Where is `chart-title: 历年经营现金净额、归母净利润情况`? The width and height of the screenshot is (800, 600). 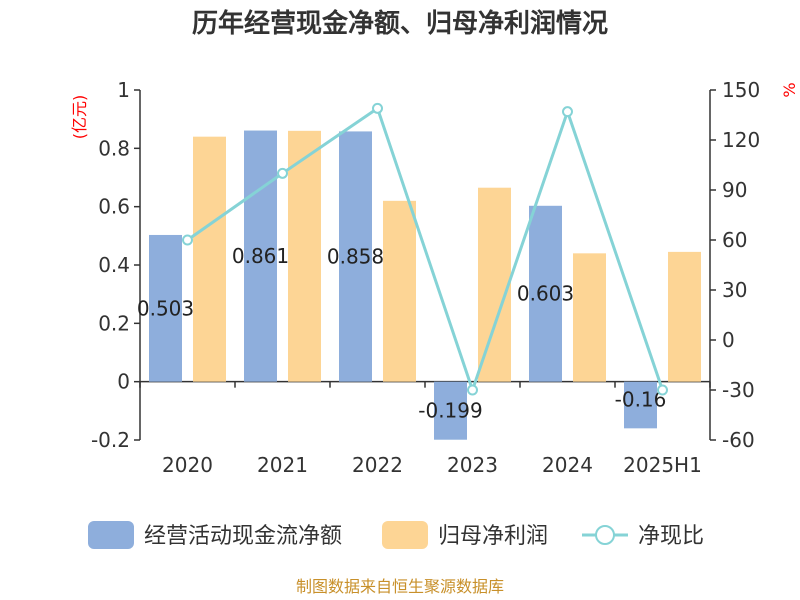 chart-title: 历年经营现金净额、归母净利润情况 is located at coordinates (400, 23).